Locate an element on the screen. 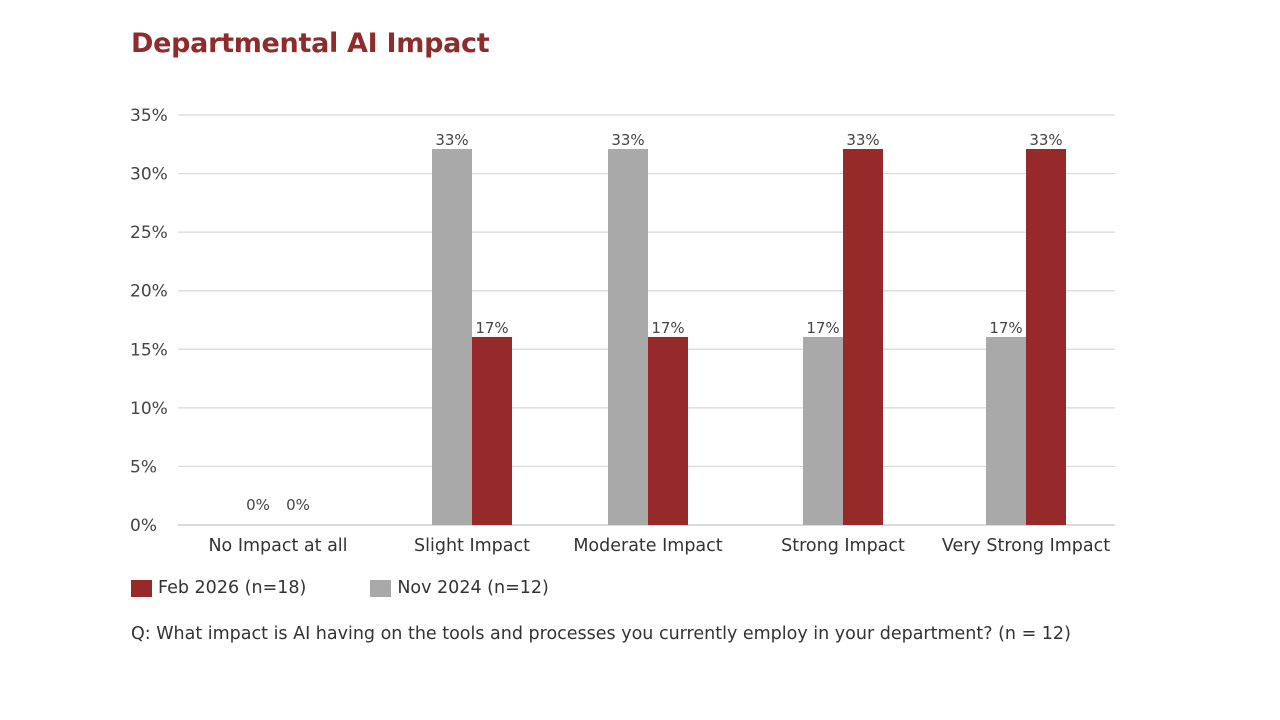 Image resolution: width=1280 pixels, height=720 pixels. legend-label-feb-2026: Feb 2026 (n=18) is located at coordinates (232, 588).